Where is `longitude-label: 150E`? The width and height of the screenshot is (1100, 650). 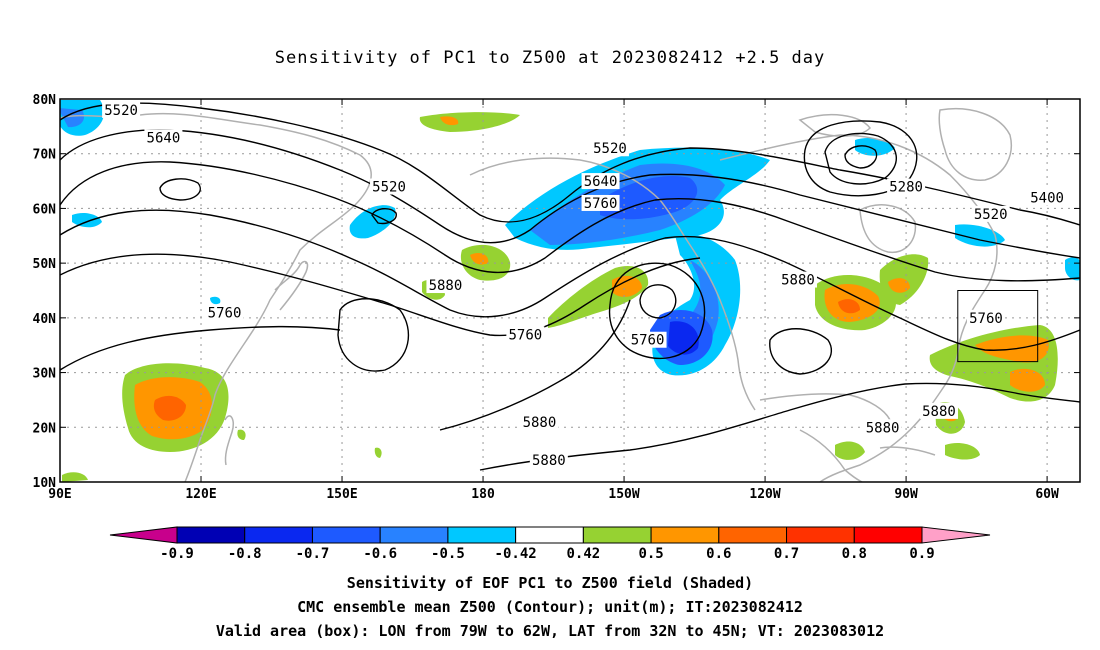 longitude-label: 150E is located at coordinates (341, 494).